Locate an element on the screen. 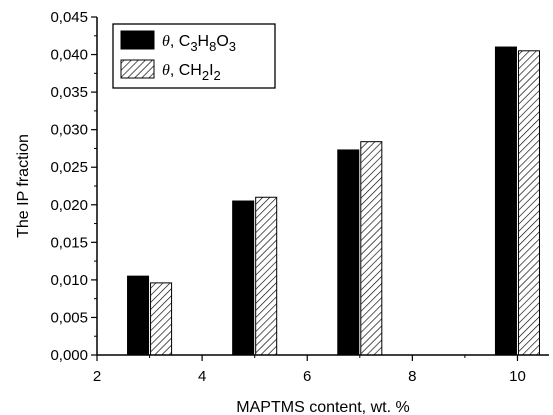 This screenshot has width=553, height=415. y-tick-label: 0,020 is located at coordinates (69, 205).